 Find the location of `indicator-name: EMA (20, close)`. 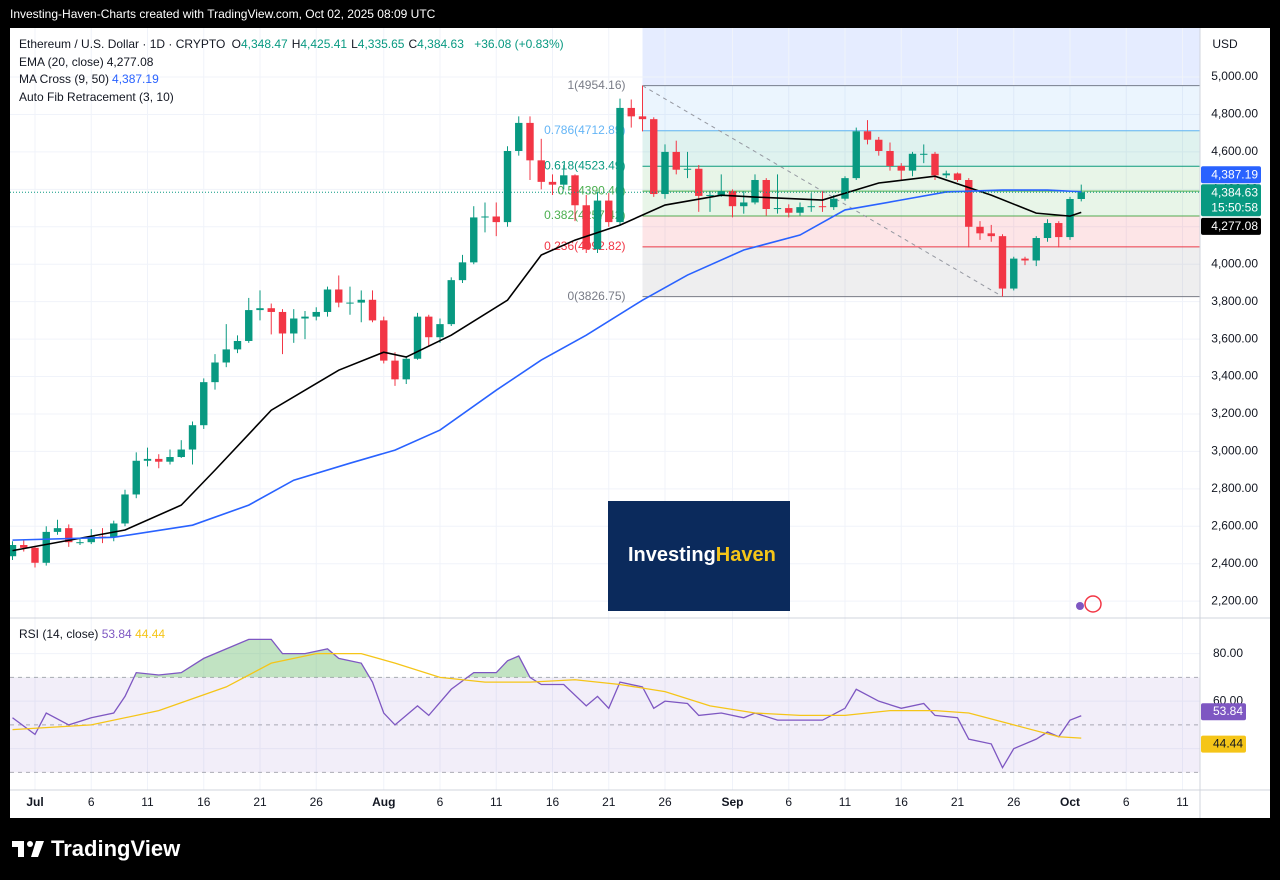

indicator-name: EMA (20, close) is located at coordinates (61, 61).